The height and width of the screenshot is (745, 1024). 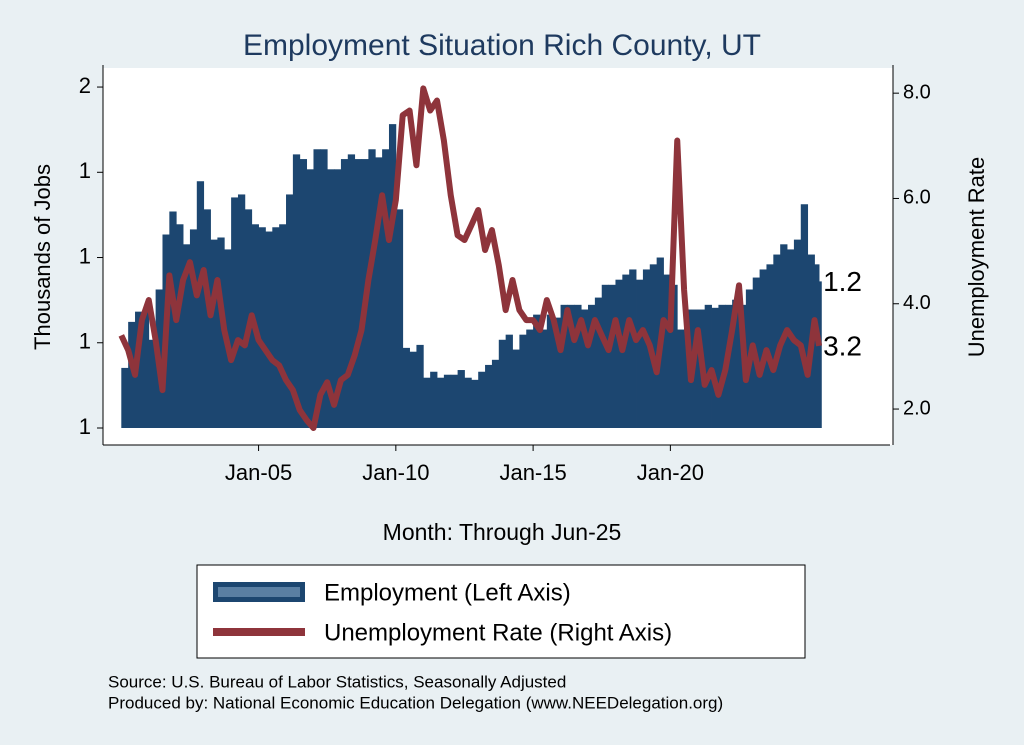 What do you see at coordinates (447, 592) in the screenshot?
I see `legend-label: Employment (Left Axis)` at bounding box center [447, 592].